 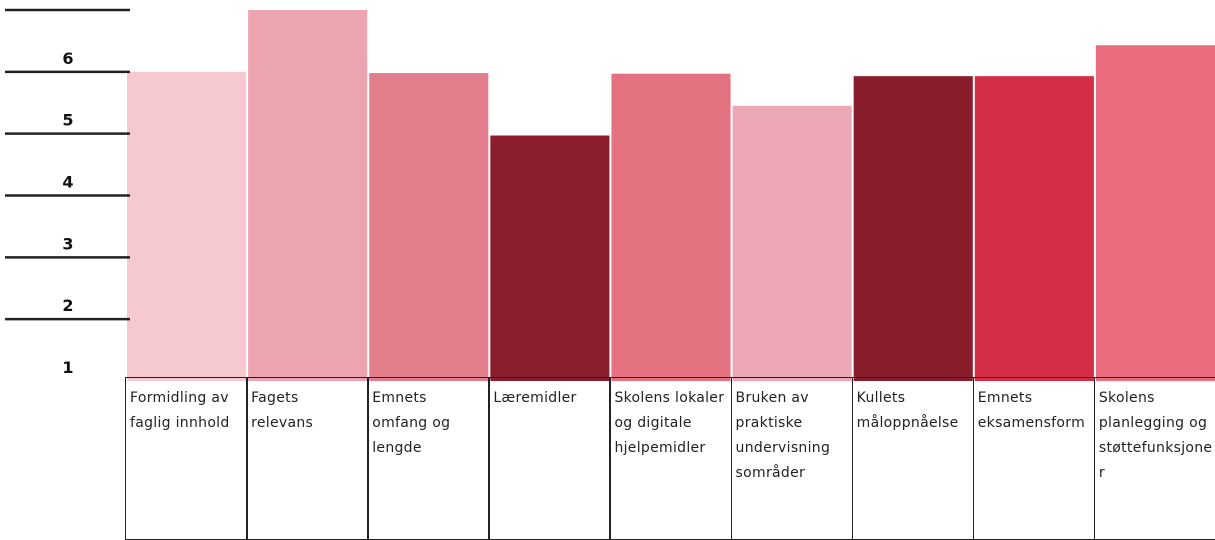 I want to click on y-tick-label: 2, so click(x=67, y=305).